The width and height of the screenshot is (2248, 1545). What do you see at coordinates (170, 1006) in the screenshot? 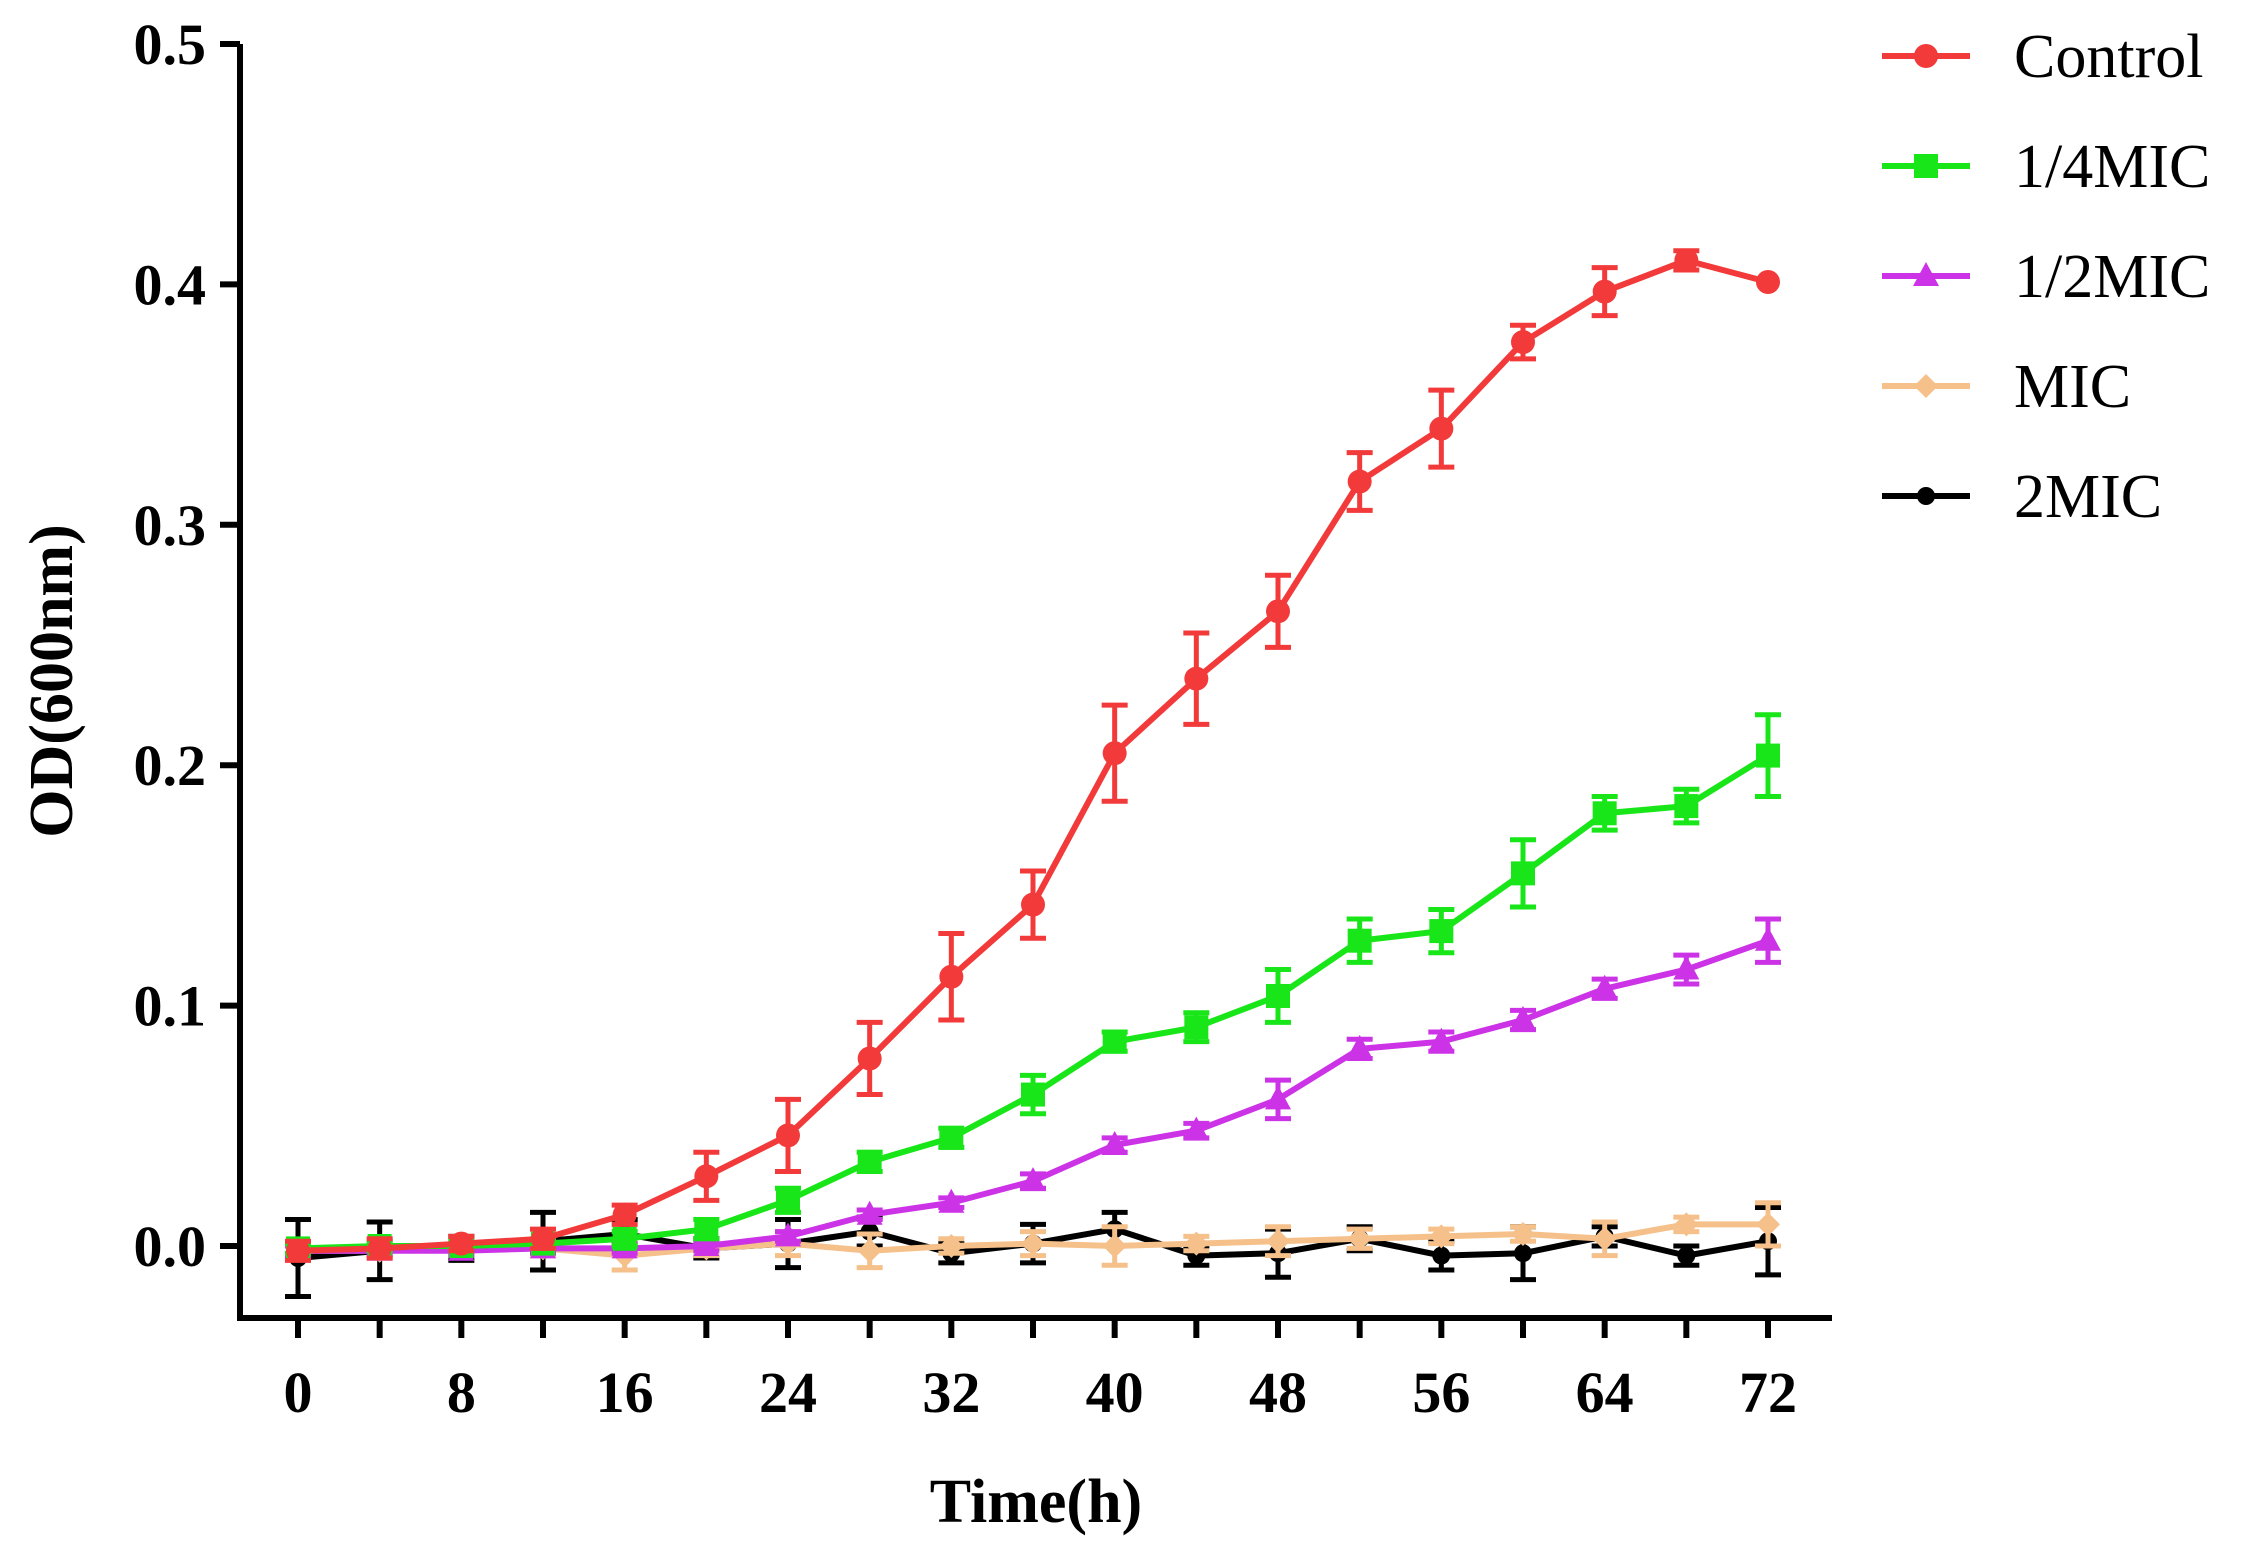
I see `y-tick-label: 0.1` at bounding box center [170, 1006].